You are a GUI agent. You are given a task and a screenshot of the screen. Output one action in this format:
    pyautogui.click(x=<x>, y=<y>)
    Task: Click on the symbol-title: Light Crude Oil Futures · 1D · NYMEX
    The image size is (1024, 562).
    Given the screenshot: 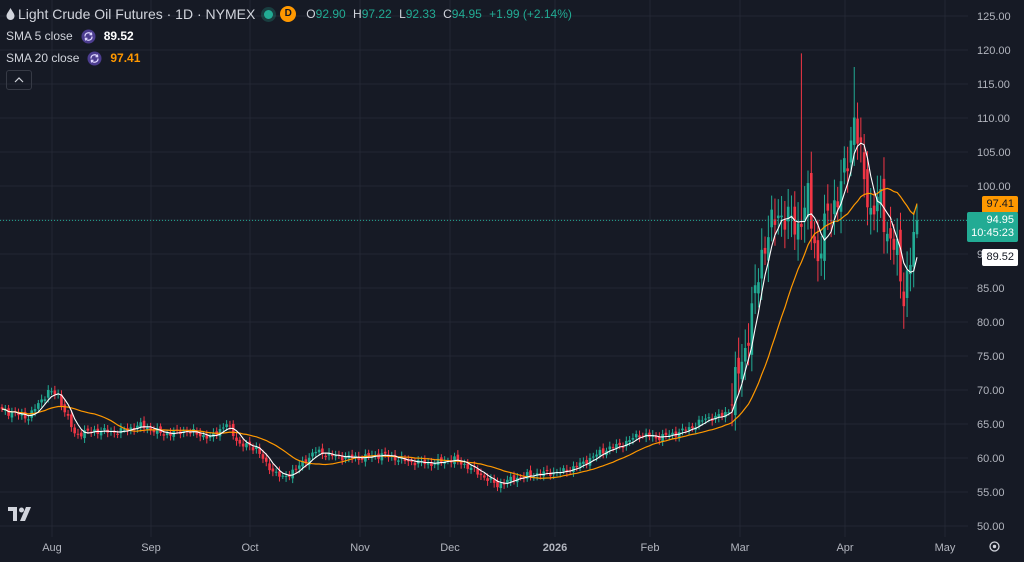 What is the action you would take?
    pyautogui.click(x=137, y=14)
    